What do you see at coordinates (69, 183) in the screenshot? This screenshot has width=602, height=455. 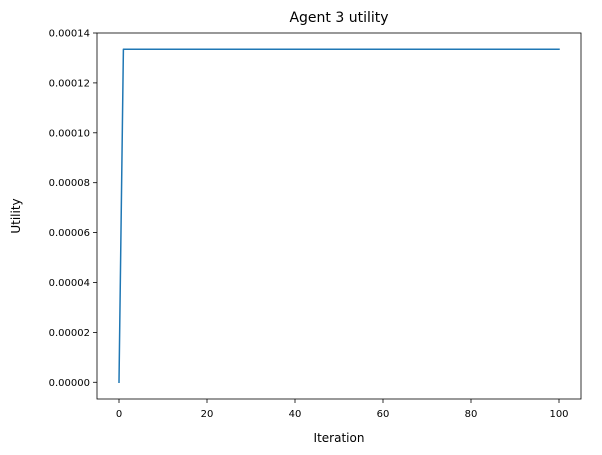 I see `y-tick-label: 0.00008` at bounding box center [69, 183].